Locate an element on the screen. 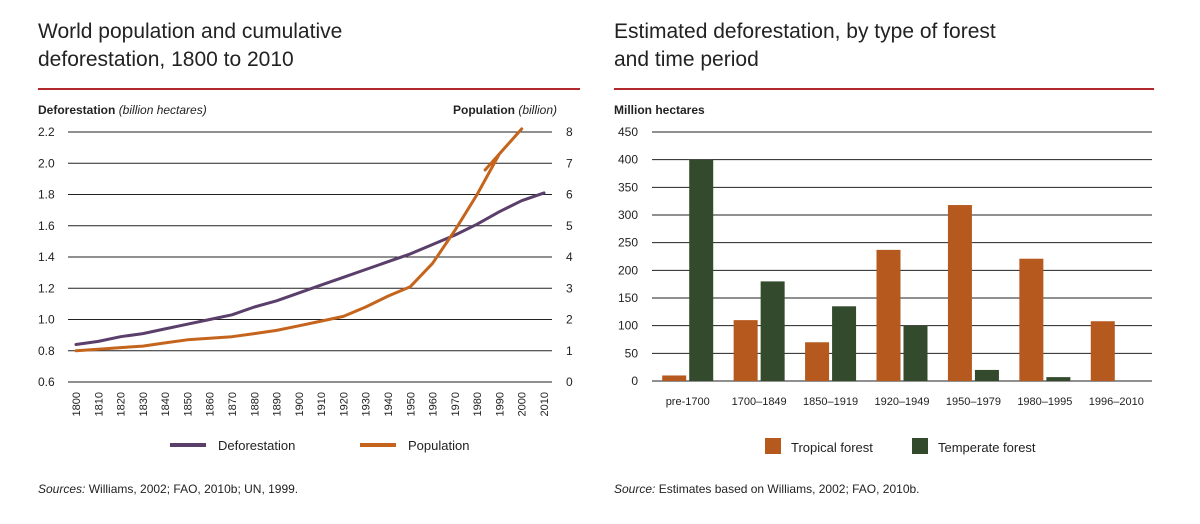 The image size is (1200, 524). x-tick-label: 1960 is located at coordinates (434, 404).